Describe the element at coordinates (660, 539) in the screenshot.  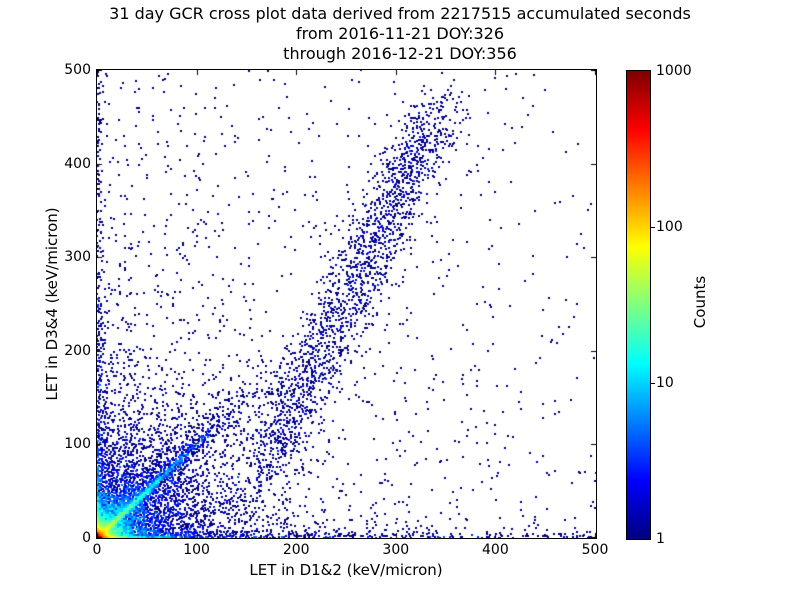
I see `colorbar-tick-label: 1` at that location.